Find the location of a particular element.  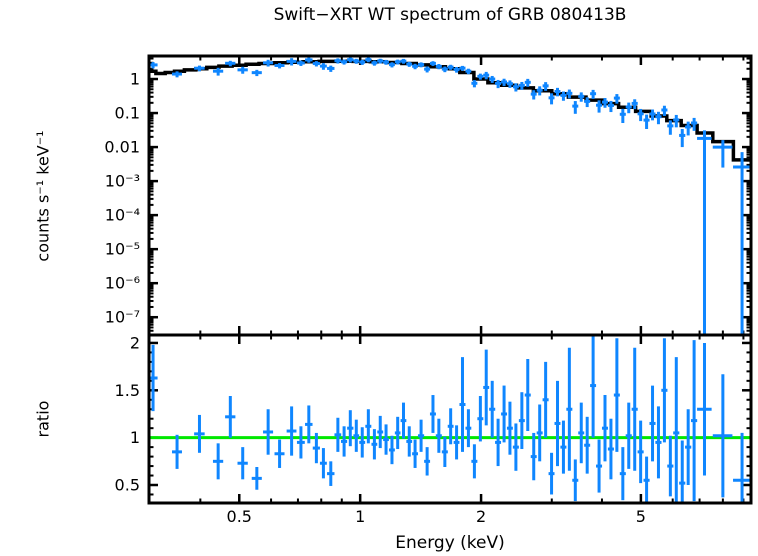

tick-label: 1.5 is located at coordinates (127, 390).